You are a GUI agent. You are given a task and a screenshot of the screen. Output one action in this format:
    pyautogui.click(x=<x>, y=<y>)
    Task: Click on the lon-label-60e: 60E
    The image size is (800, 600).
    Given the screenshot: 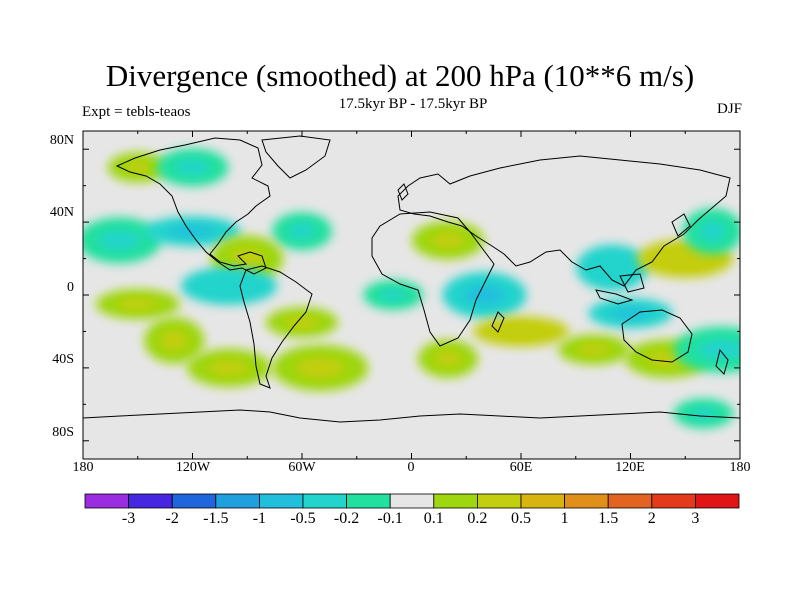 What is the action you would take?
    pyautogui.click(x=521, y=467)
    